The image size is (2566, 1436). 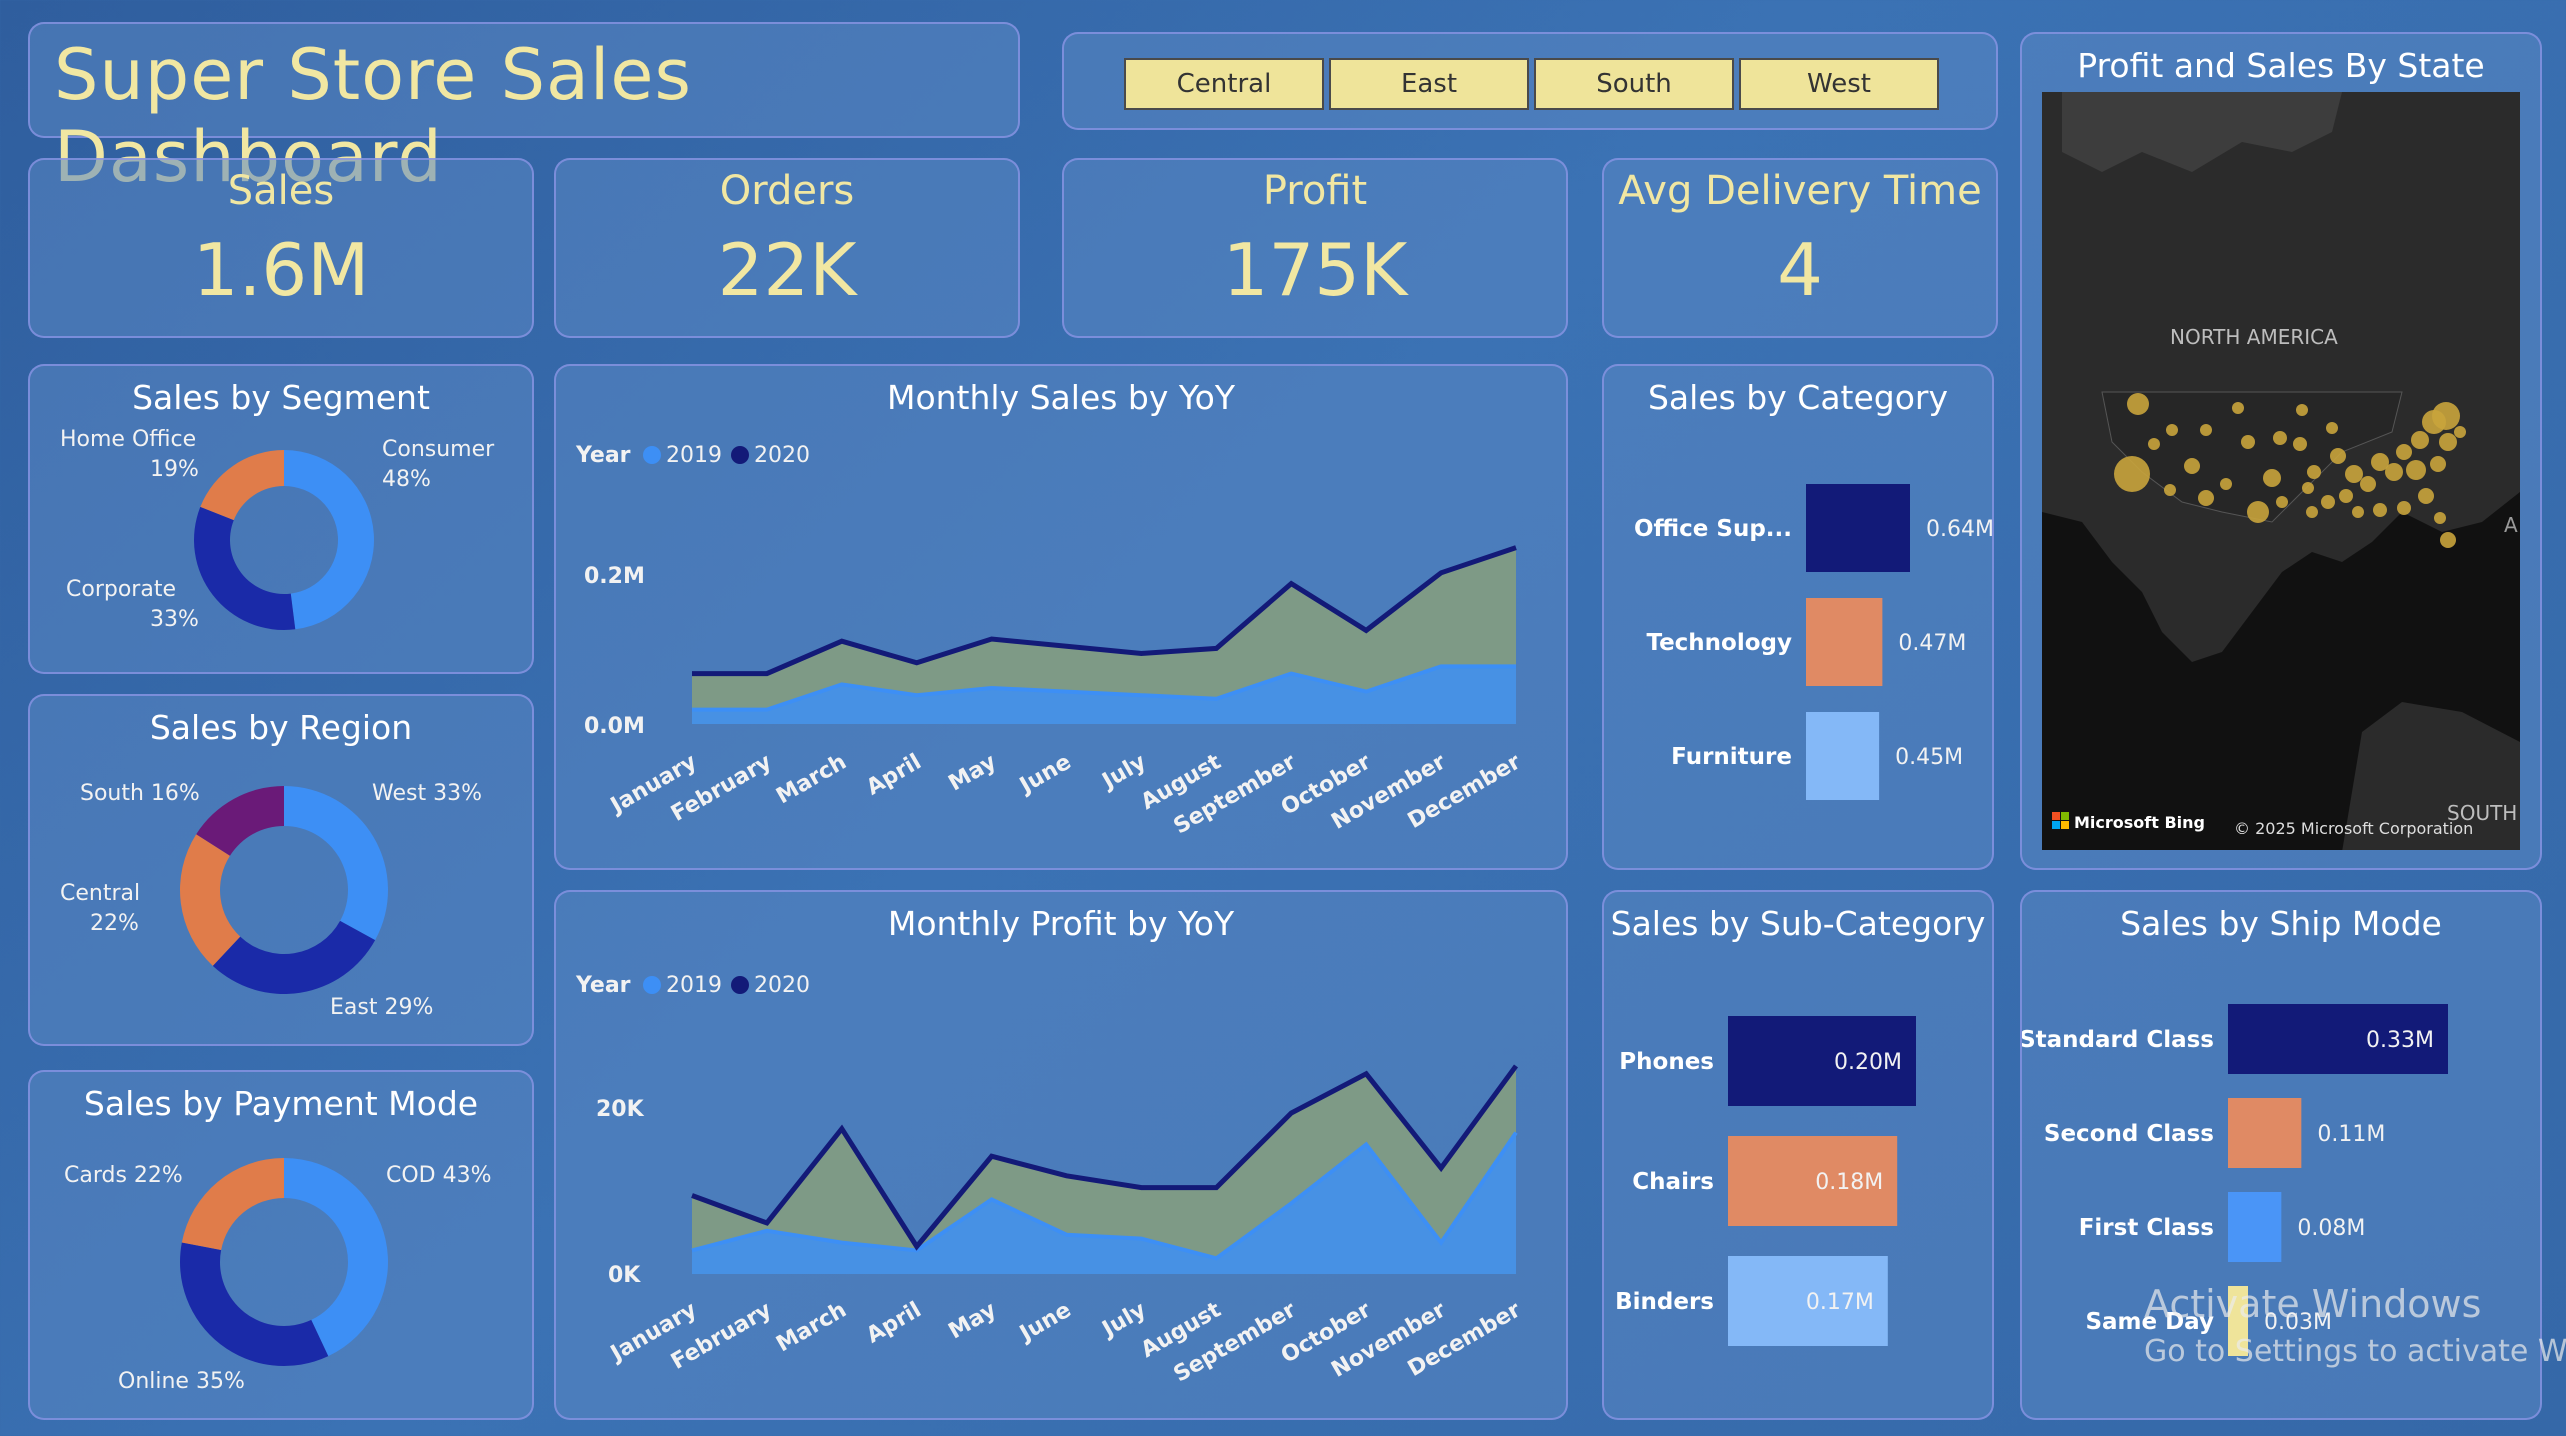 What do you see at coordinates (336, 863) in the screenshot?
I see `region-slice-west` at bounding box center [336, 863].